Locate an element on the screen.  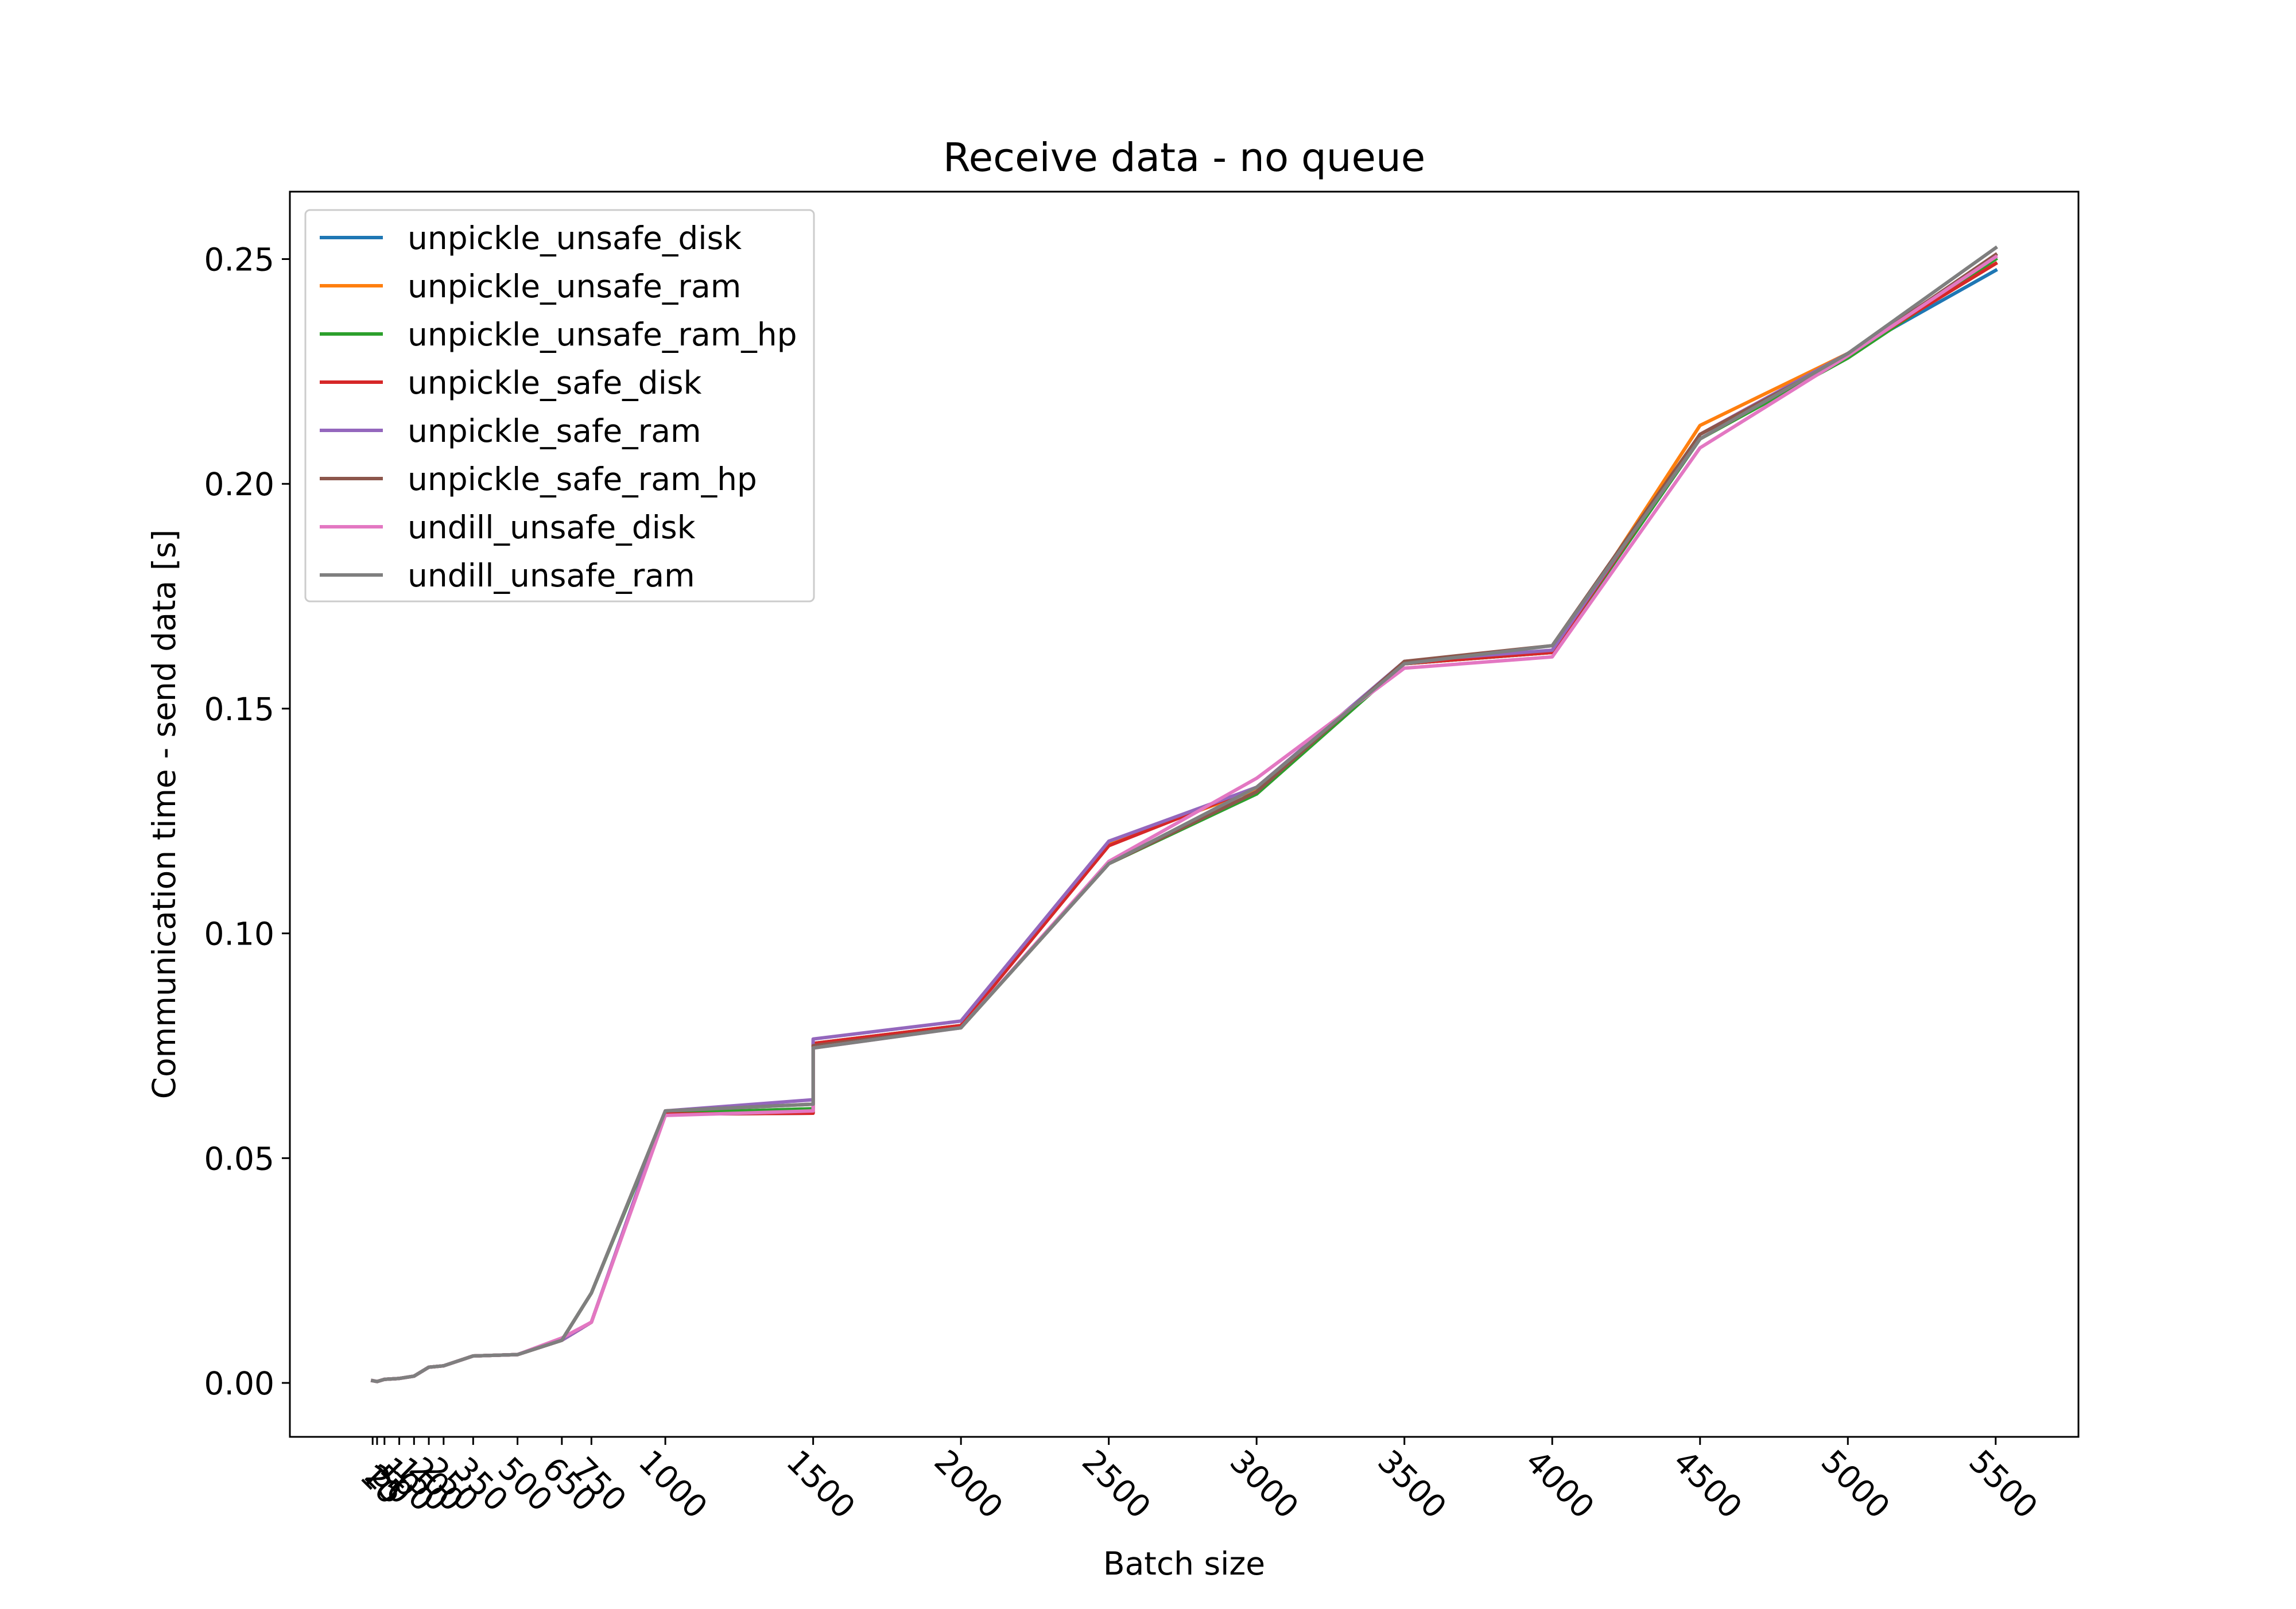
legend-label: unpickle_safe_ram_hp is located at coordinates (582, 479).